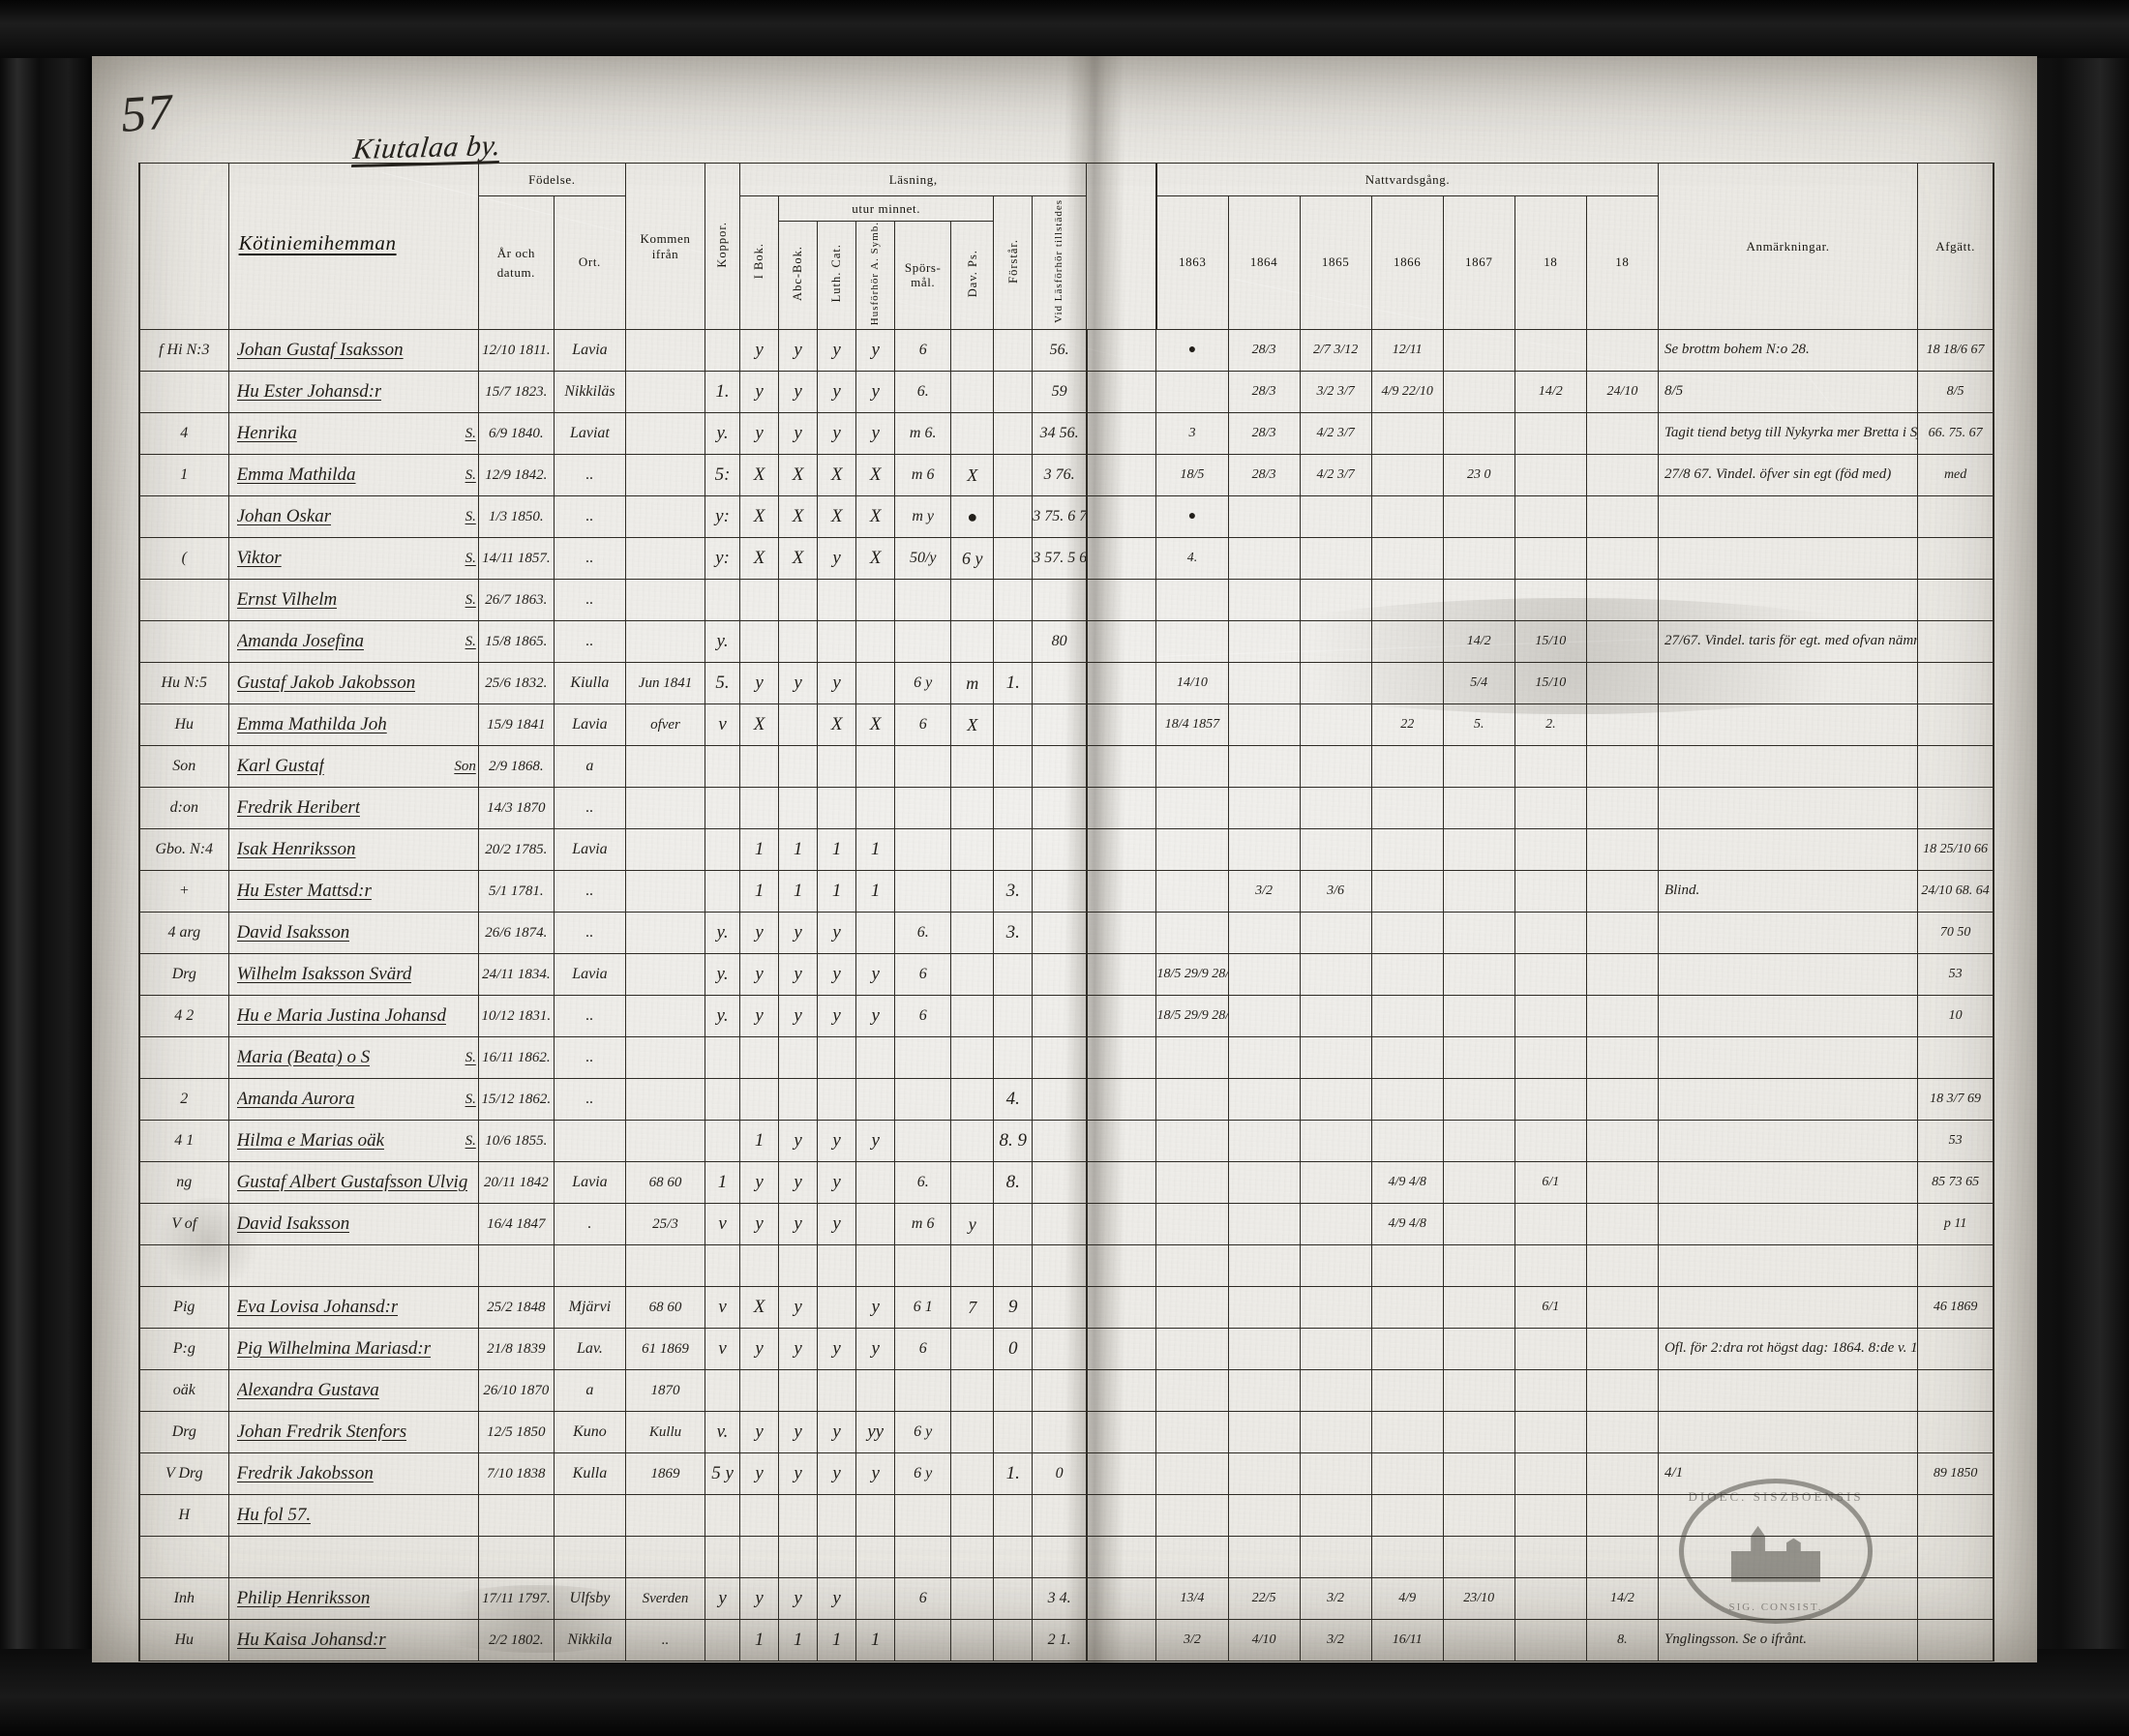  Describe the element at coordinates (1788, 1266) in the screenshot. I see `cell-anm` at that location.